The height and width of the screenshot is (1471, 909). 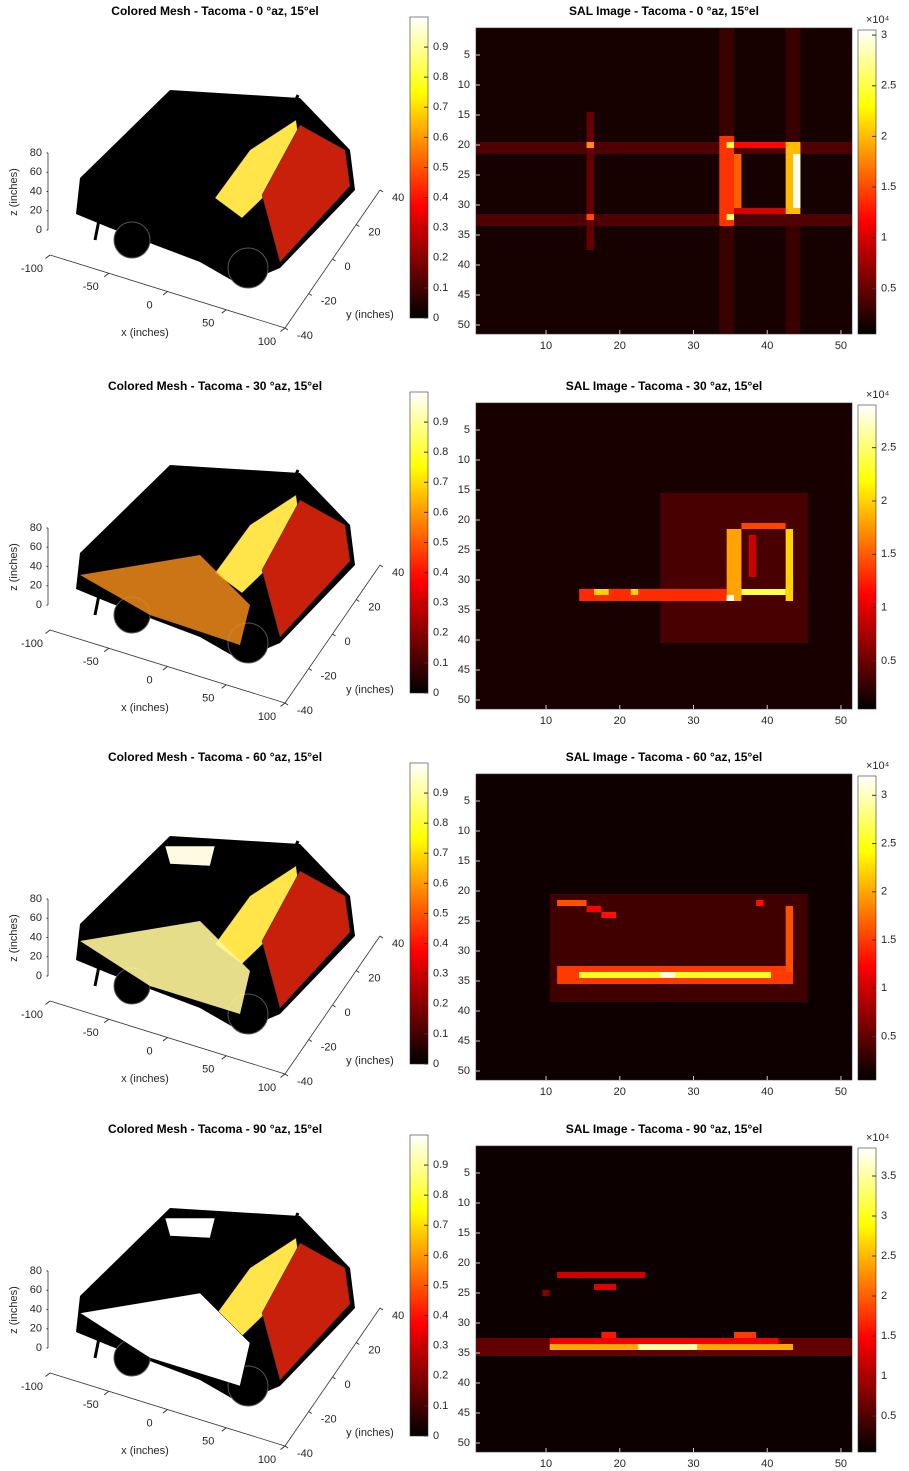 I want to click on chart-title: SAL Image - Tacoma - 90 °az, 15°el, so click(x=664, y=1129).